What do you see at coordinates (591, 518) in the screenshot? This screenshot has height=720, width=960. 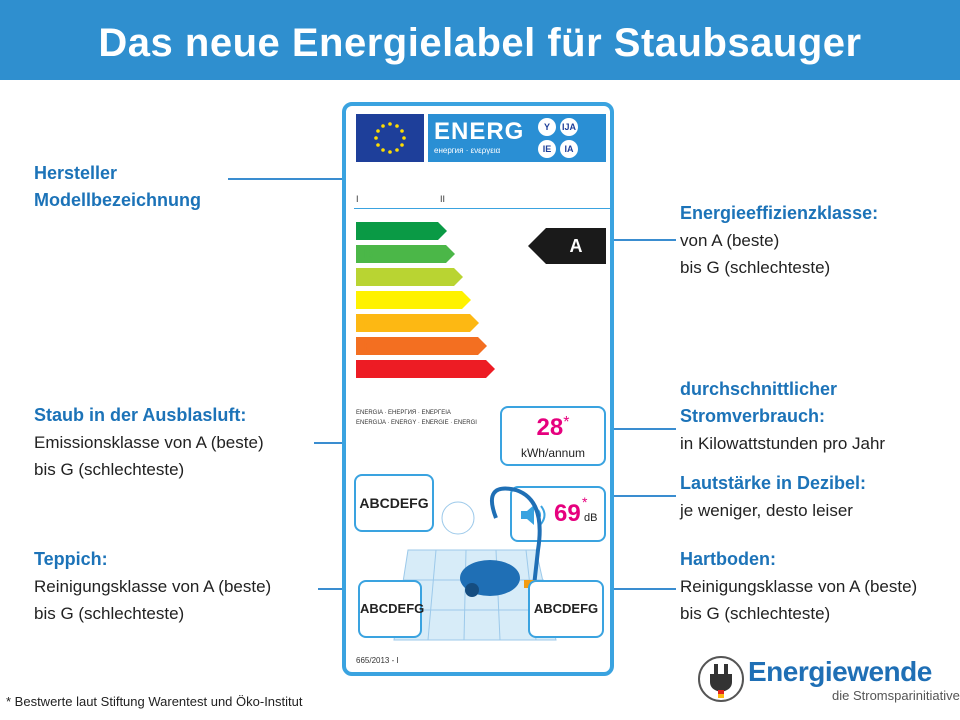 I see `db-unit: dB` at bounding box center [591, 518].